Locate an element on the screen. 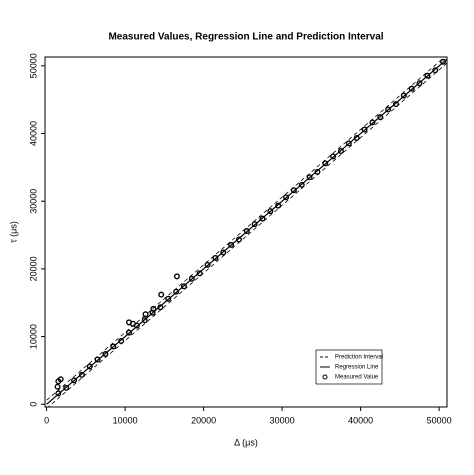  y-tick-label: 0 is located at coordinates (33, 404).